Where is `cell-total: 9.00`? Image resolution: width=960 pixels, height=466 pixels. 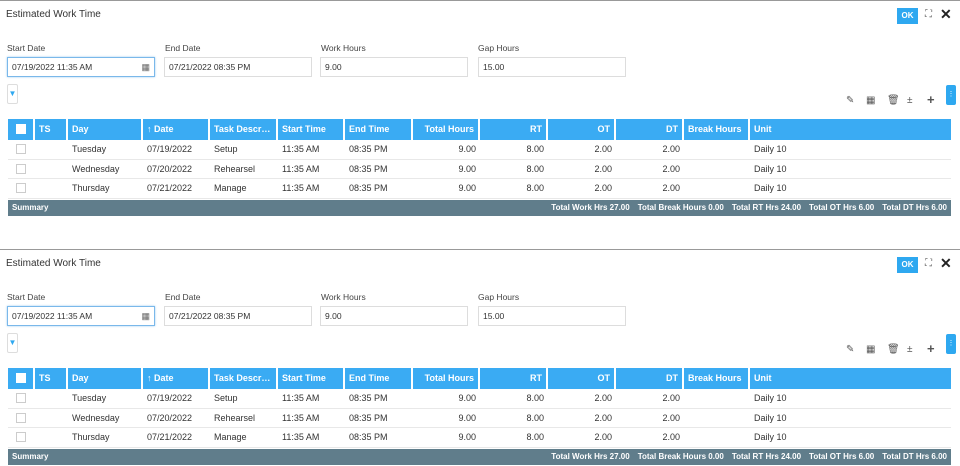
cell-total: 9.00 is located at coordinates (467, 188).